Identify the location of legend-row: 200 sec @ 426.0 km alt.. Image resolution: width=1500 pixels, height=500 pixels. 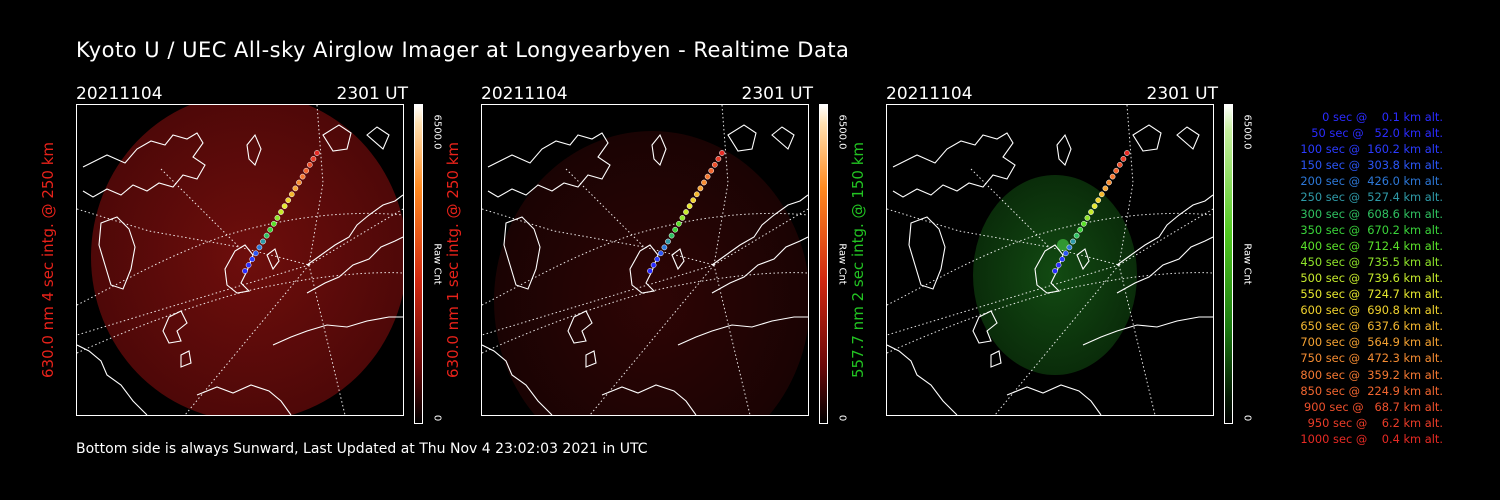
(1371, 181).